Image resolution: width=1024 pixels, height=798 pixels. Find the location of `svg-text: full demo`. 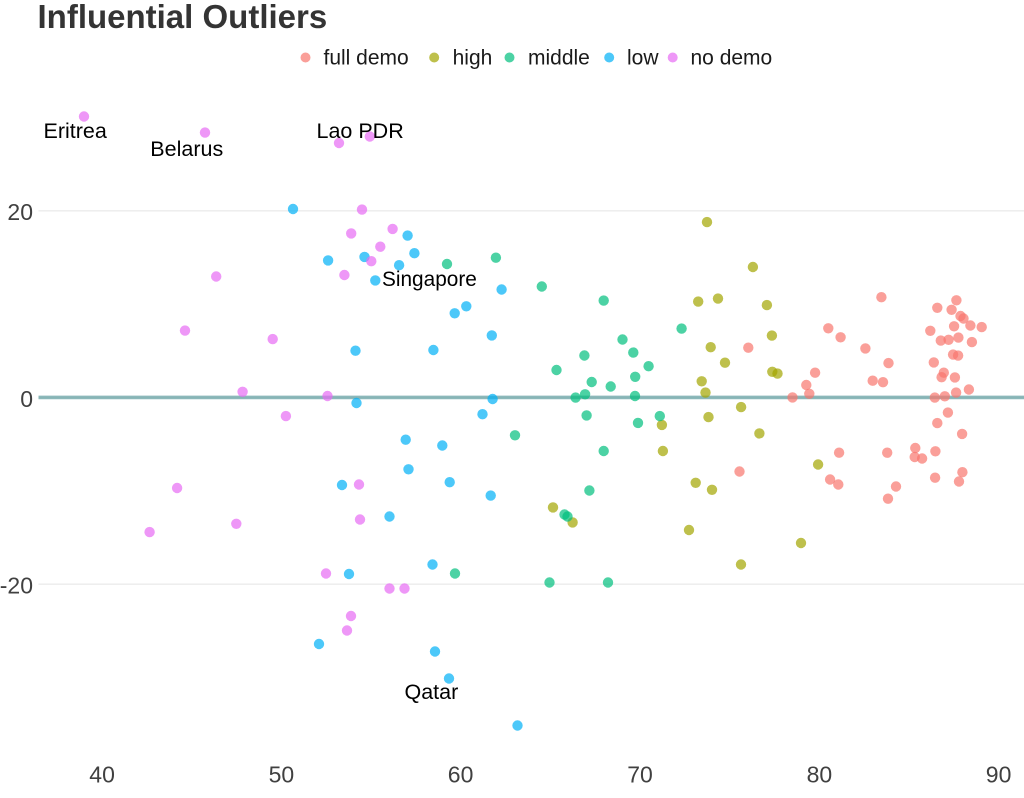

svg-text: full demo is located at coordinates (366, 58).